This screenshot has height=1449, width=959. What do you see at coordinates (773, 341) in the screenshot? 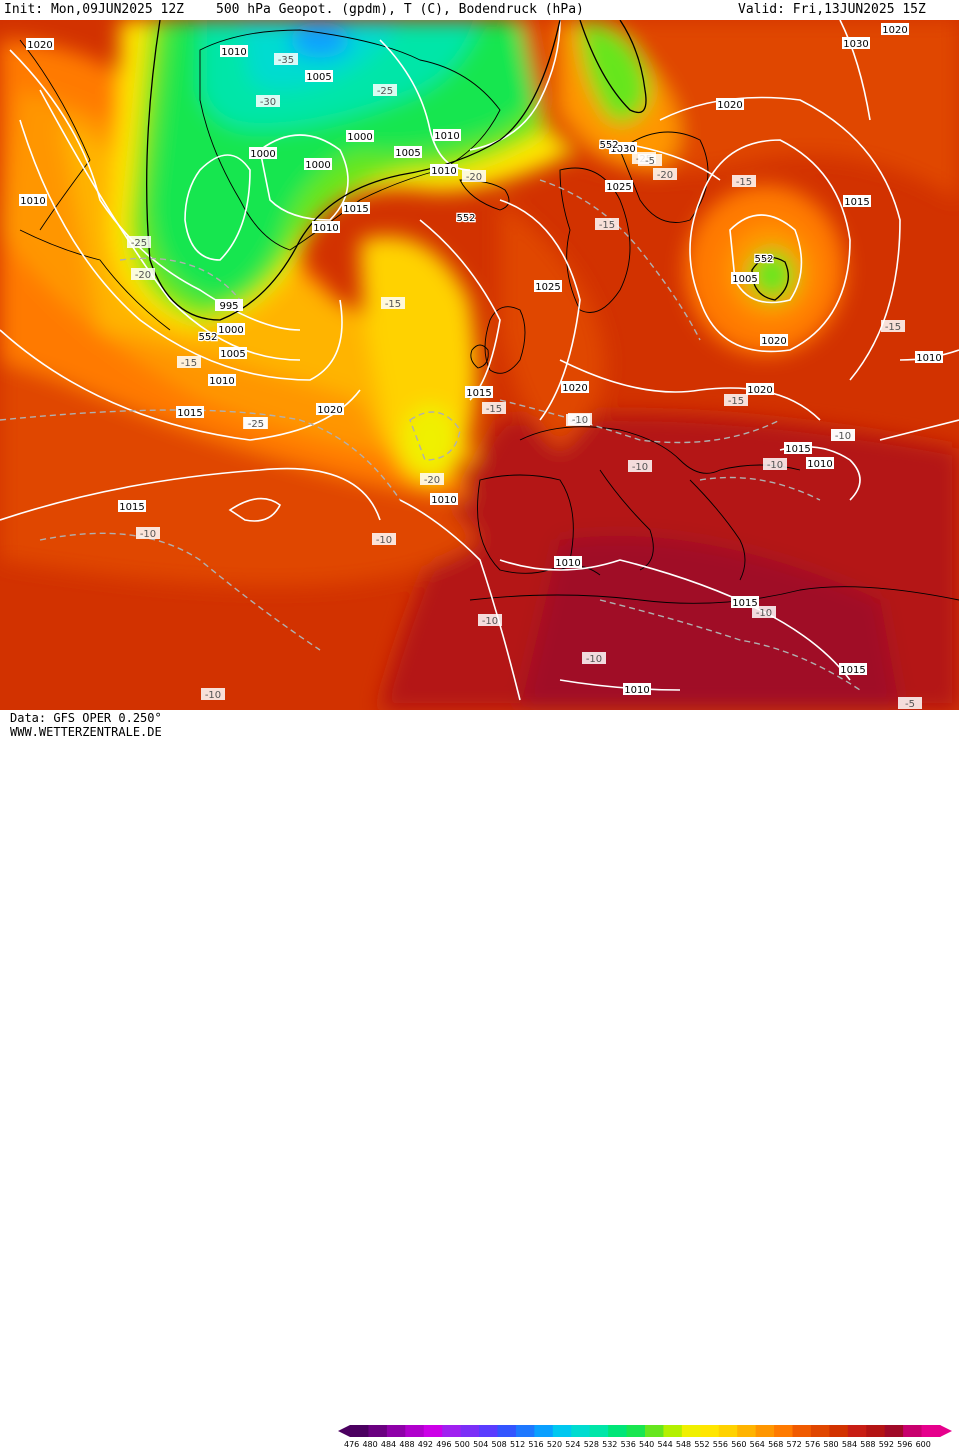
I see `isobar-label: 1020` at bounding box center [773, 341].